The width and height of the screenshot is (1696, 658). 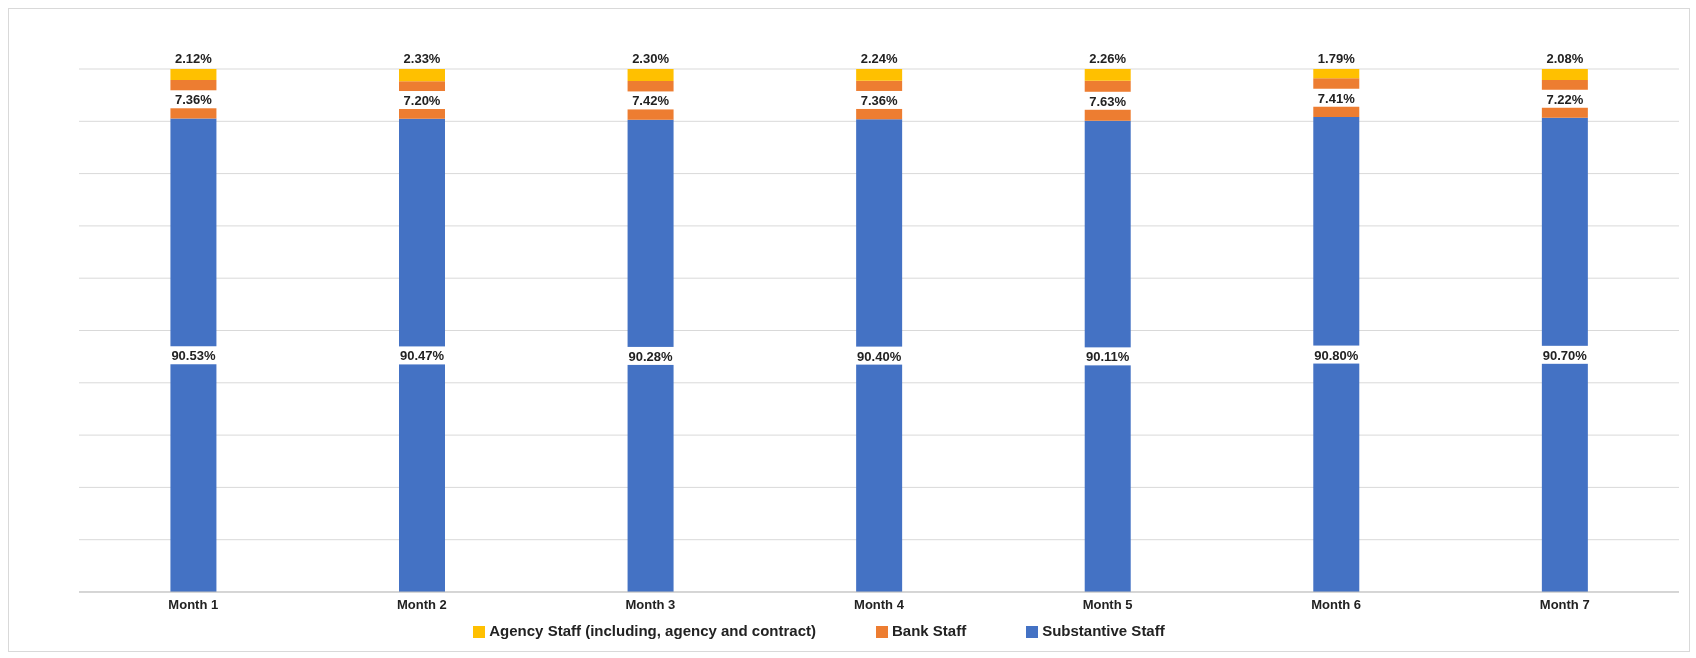 I want to click on x-tick-label: Month 6, so click(x=1336, y=605).